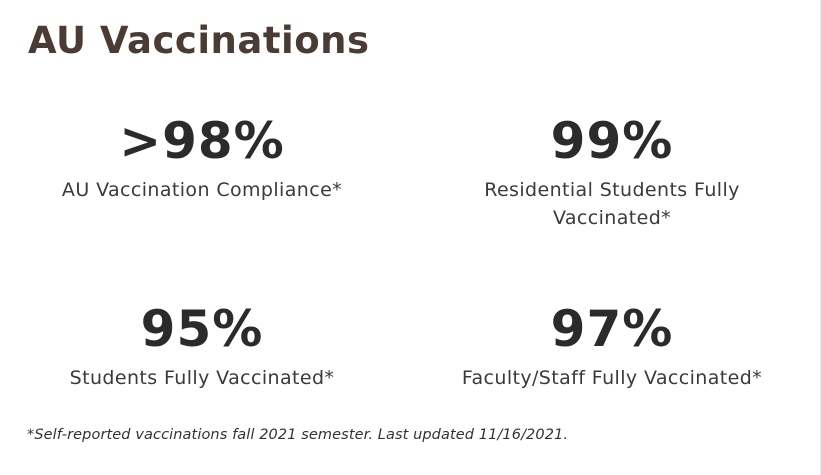 This screenshot has width=821, height=475. I want to click on stat-label: Residential Students Fully Vaccinated*, so click(612, 204).